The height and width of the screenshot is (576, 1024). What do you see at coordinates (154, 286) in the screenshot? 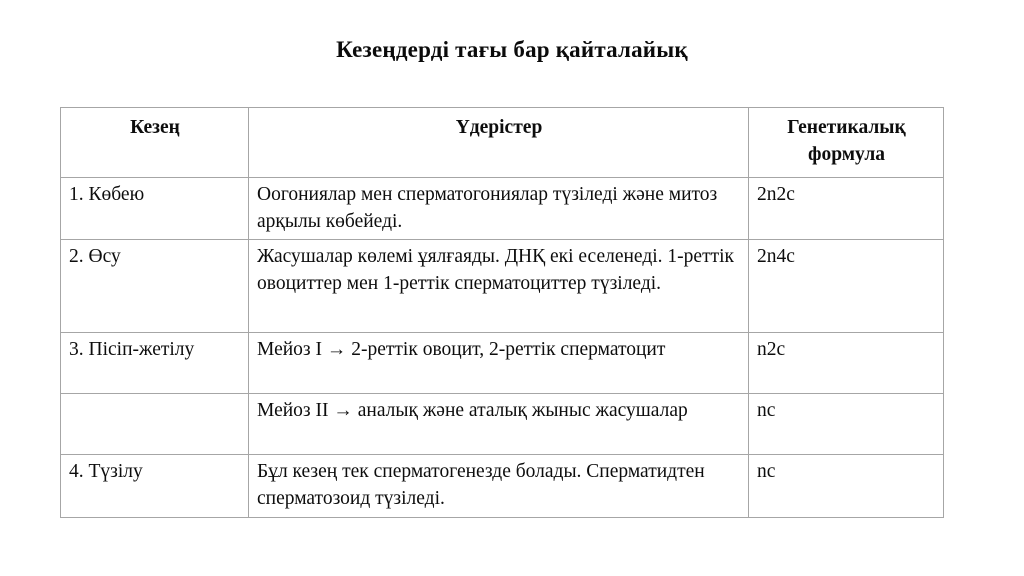
I see `cell-phase: 2. Өсу` at bounding box center [154, 286].